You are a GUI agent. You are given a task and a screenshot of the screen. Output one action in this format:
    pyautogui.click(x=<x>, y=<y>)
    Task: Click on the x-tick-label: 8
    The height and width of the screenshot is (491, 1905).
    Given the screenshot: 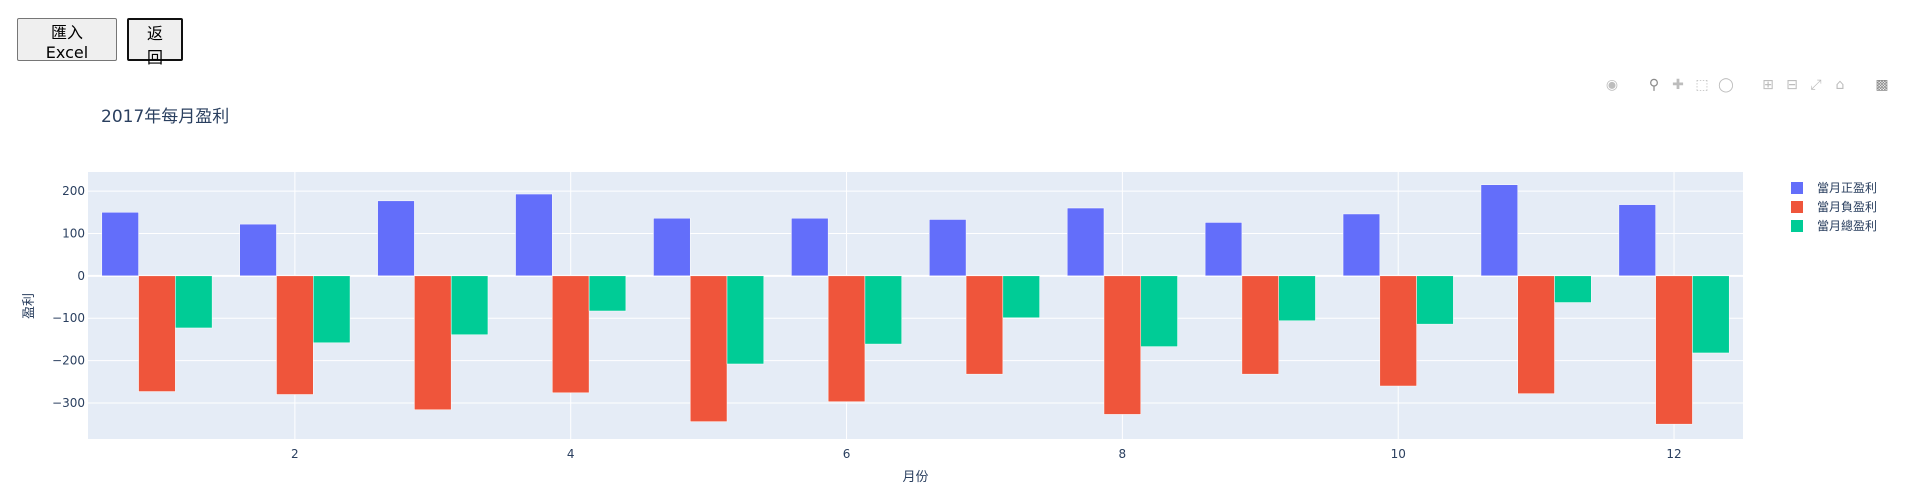 What is the action you would take?
    pyautogui.click(x=1123, y=454)
    